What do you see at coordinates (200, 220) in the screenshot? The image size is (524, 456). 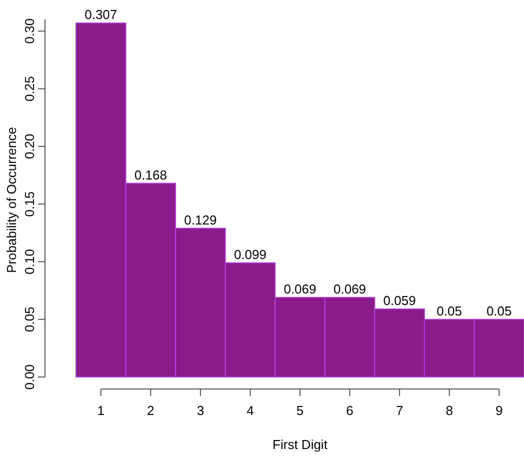 I see `data-label: 0.129` at bounding box center [200, 220].